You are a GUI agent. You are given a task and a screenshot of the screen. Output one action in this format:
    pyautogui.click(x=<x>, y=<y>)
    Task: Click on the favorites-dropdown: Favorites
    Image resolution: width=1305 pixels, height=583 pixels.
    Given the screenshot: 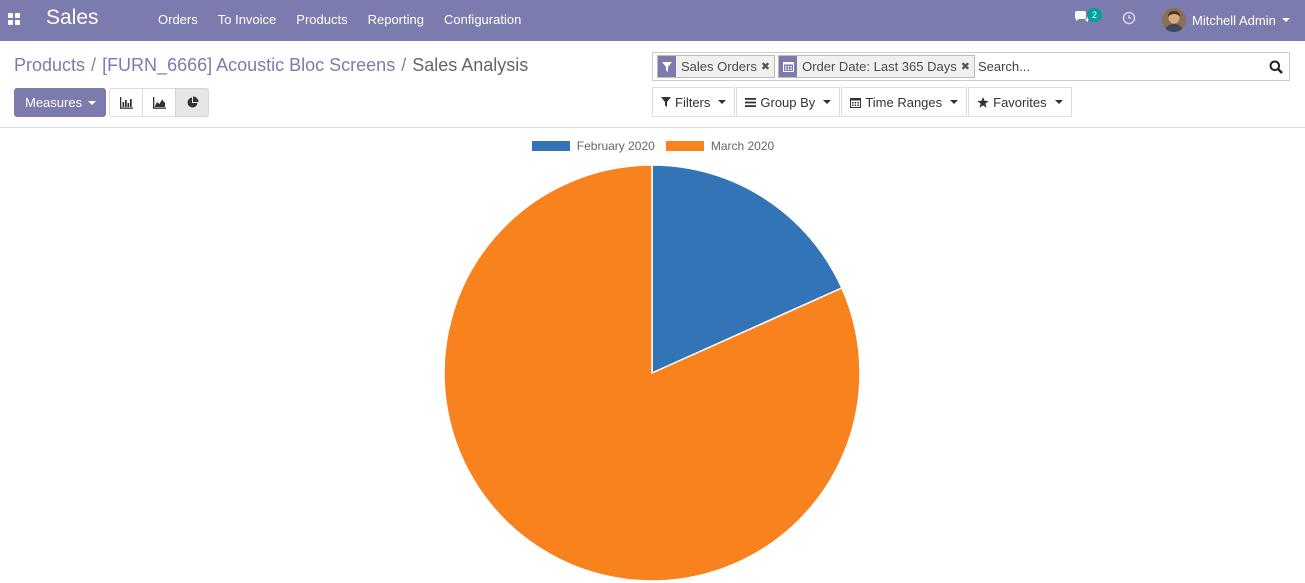 What is the action you would take?
    pyautogui.click(x=1020, y=102)
    